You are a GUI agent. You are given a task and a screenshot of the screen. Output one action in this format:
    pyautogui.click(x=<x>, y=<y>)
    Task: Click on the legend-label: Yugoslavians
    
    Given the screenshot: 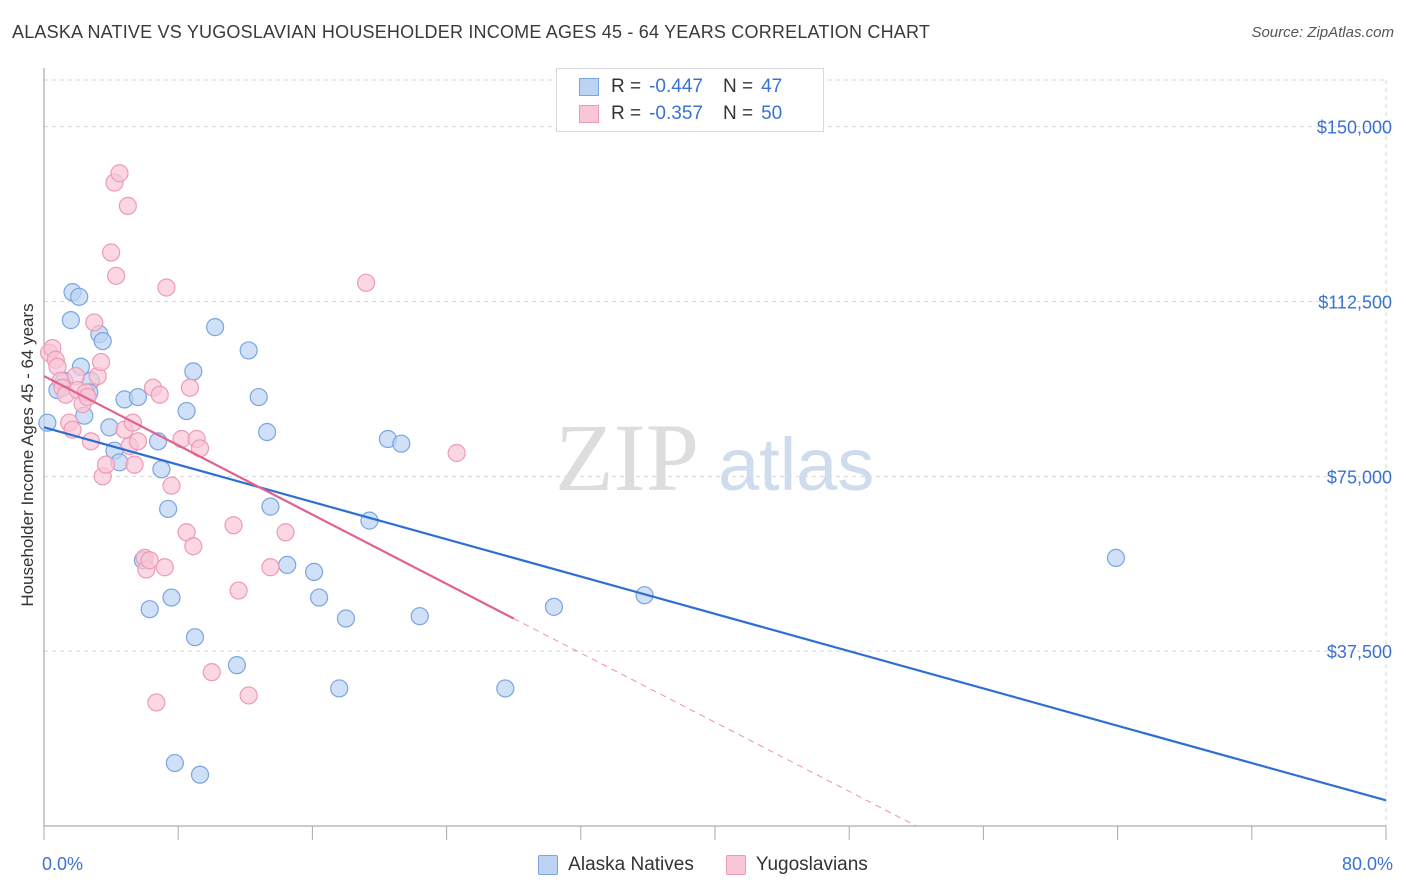 What is the action you would take?
    pyautogui.click(x=811, y=864)
    